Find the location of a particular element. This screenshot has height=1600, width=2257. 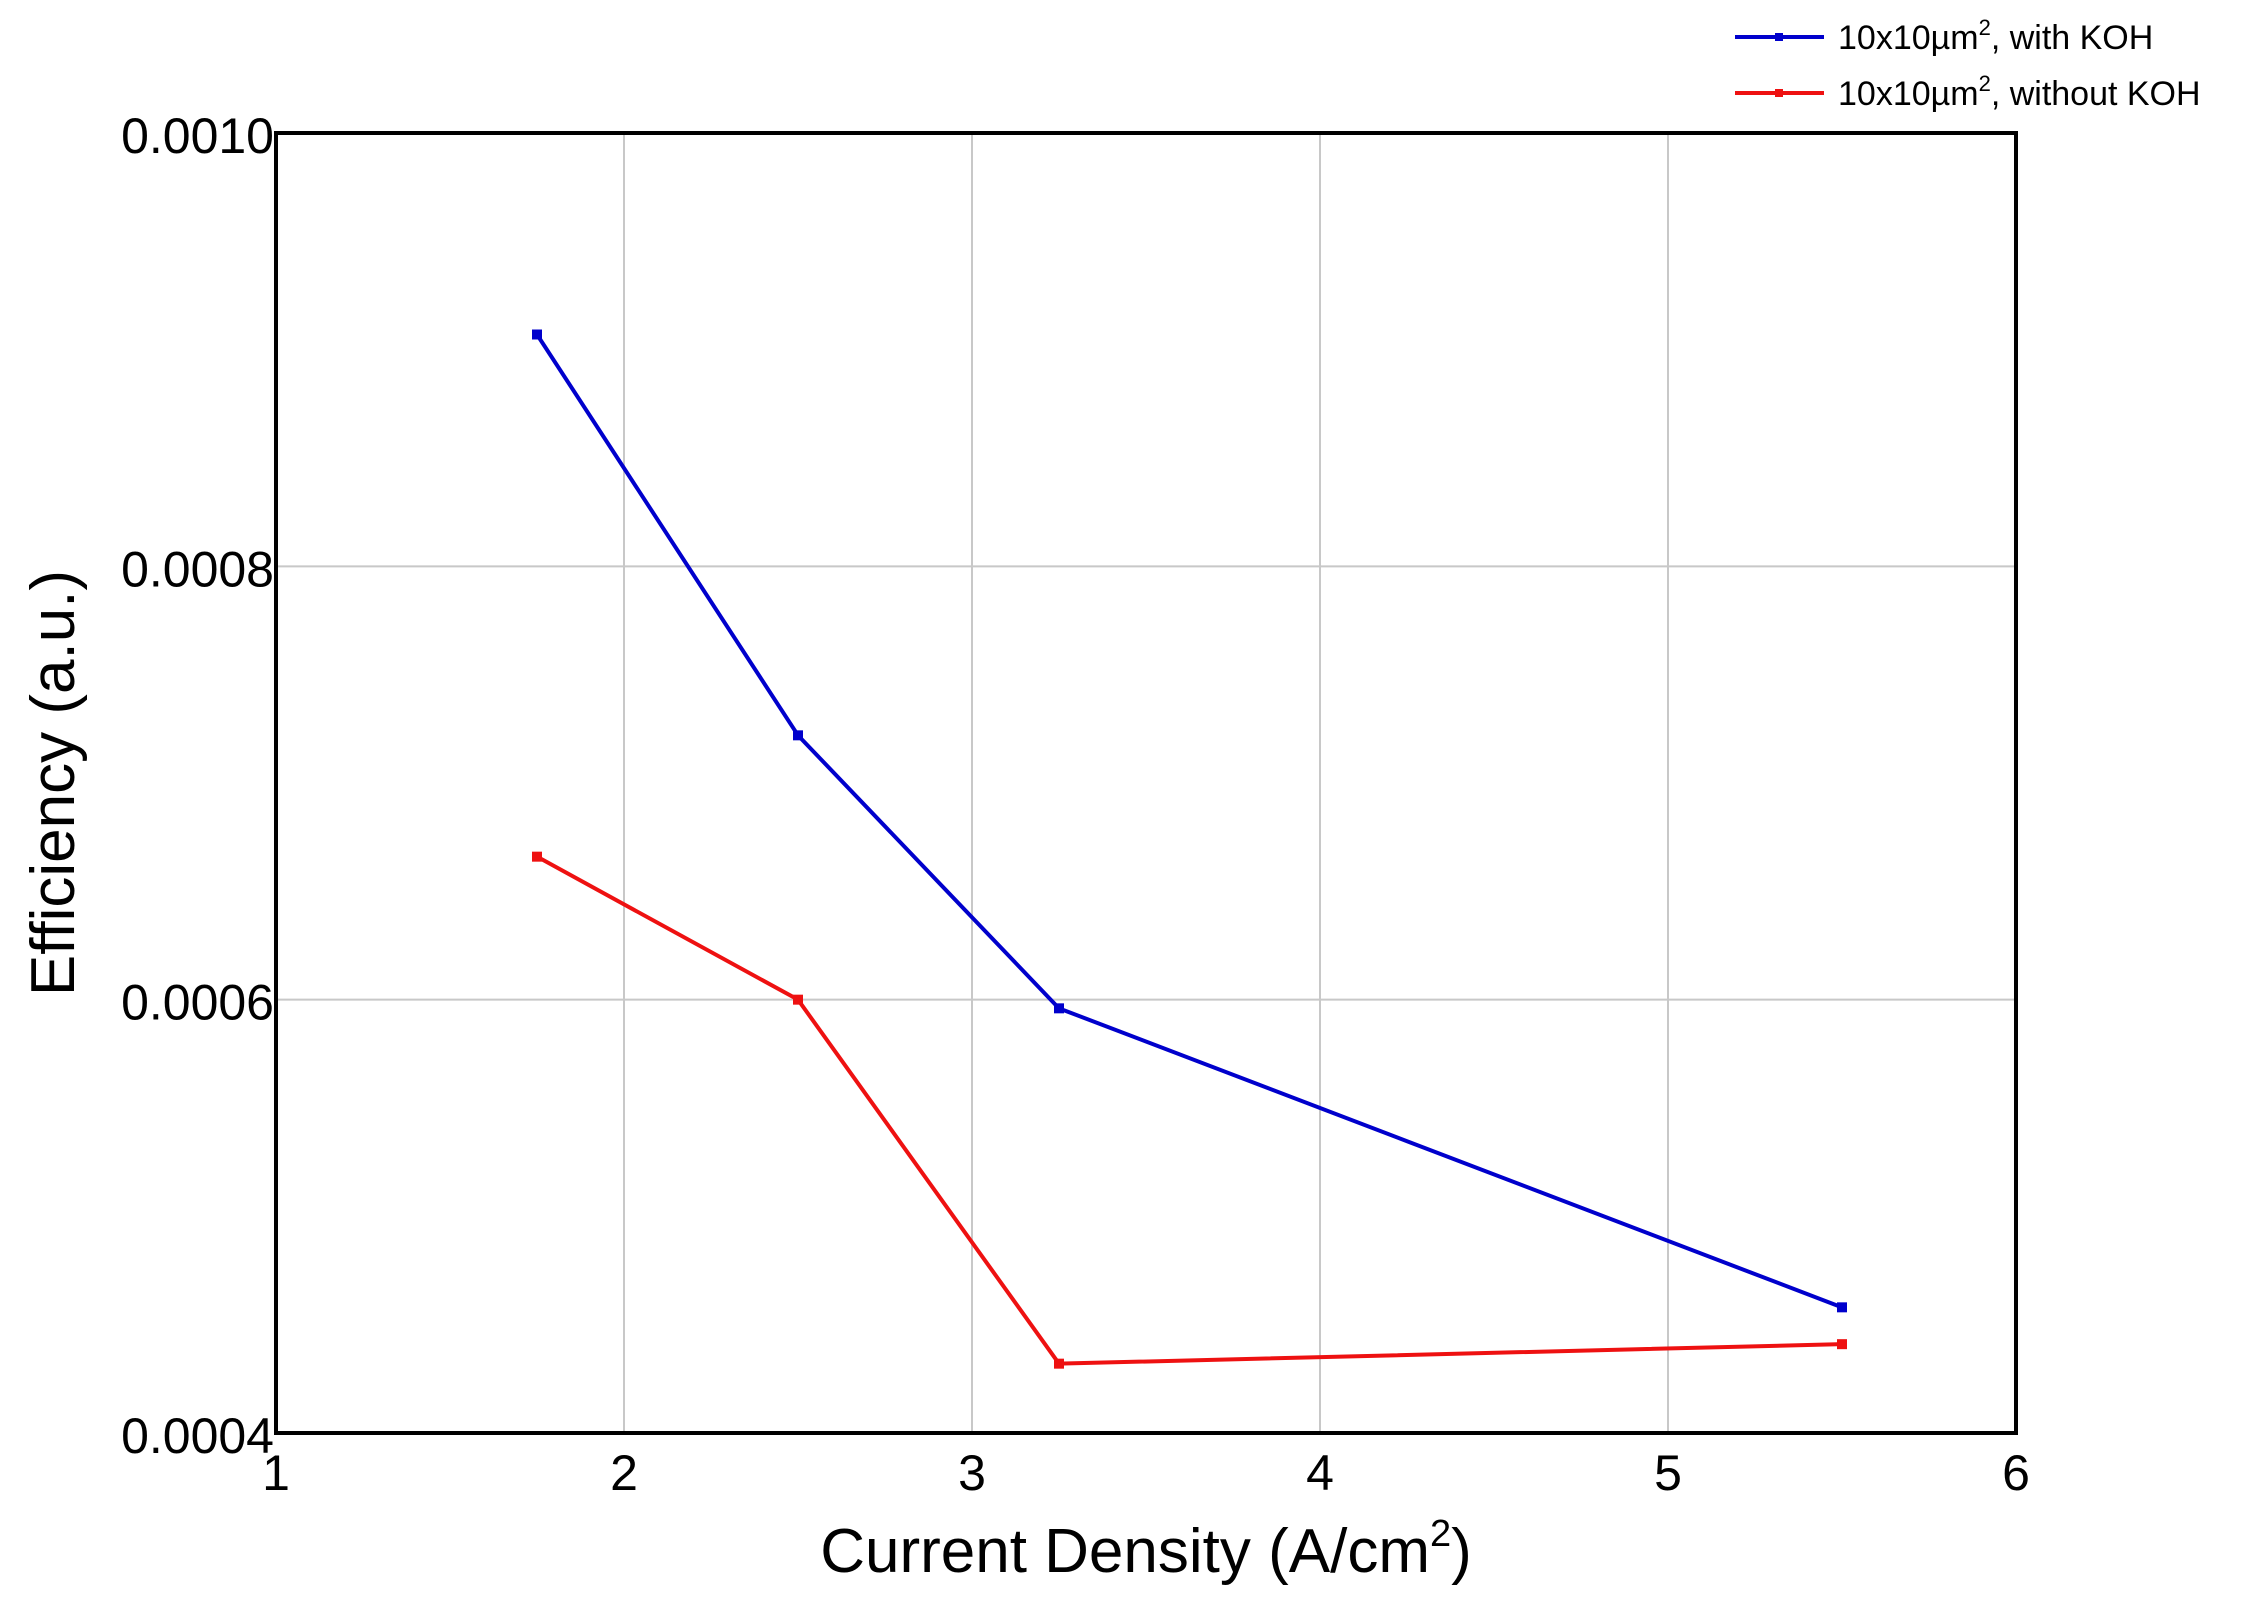

legend-item: 10x10µm2, without KOH is located at coordinates (1968, 92).